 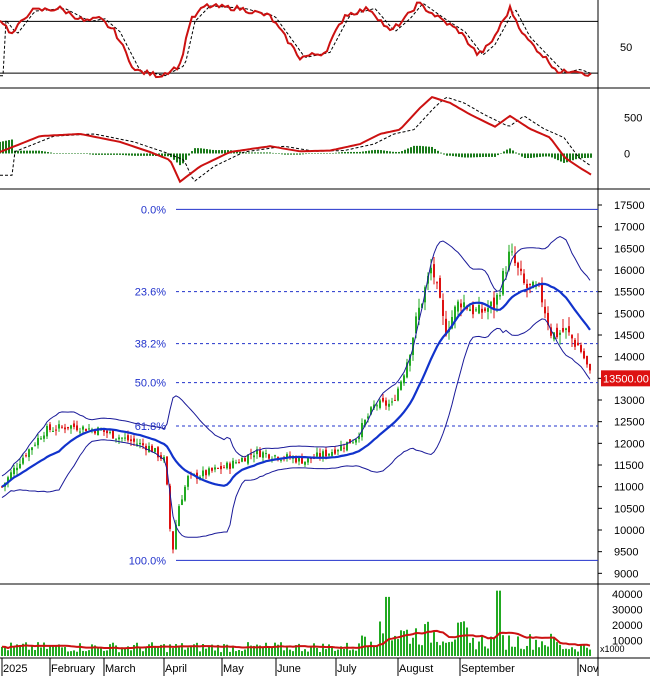 What do you see at coordinates (289, 669) in the screenshot?
I see `month-label: June` at bounding box center [289, 669].